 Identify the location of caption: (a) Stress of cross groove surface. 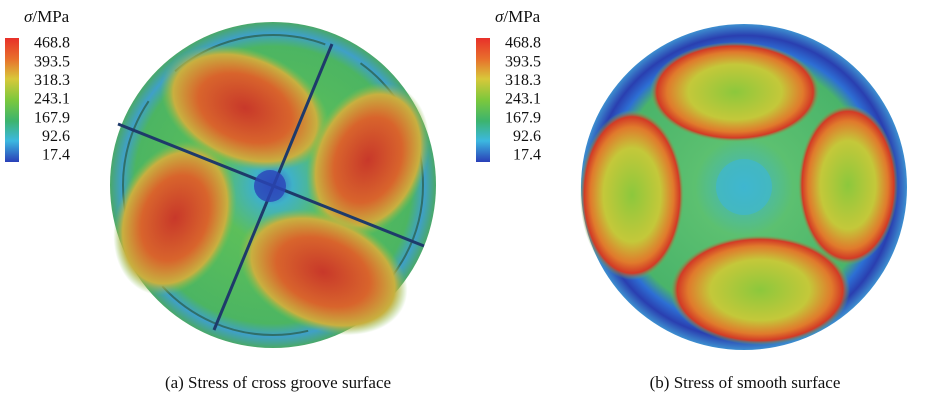
(278, 382).